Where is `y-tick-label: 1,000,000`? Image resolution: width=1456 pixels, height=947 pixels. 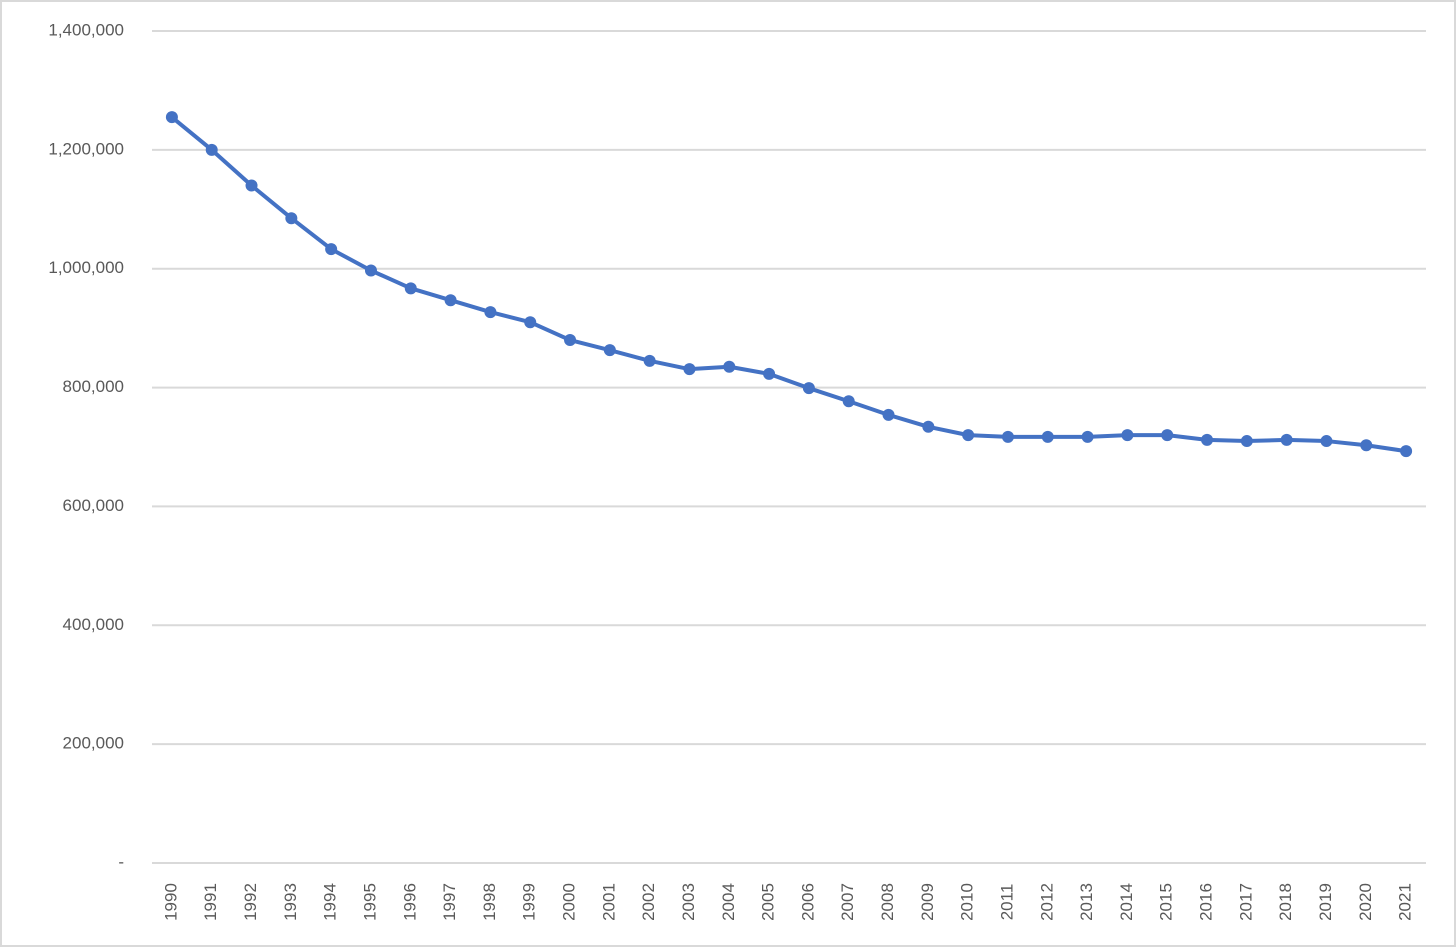
y-tick-label: 1,000,000 is located at coordinates (86, 267).